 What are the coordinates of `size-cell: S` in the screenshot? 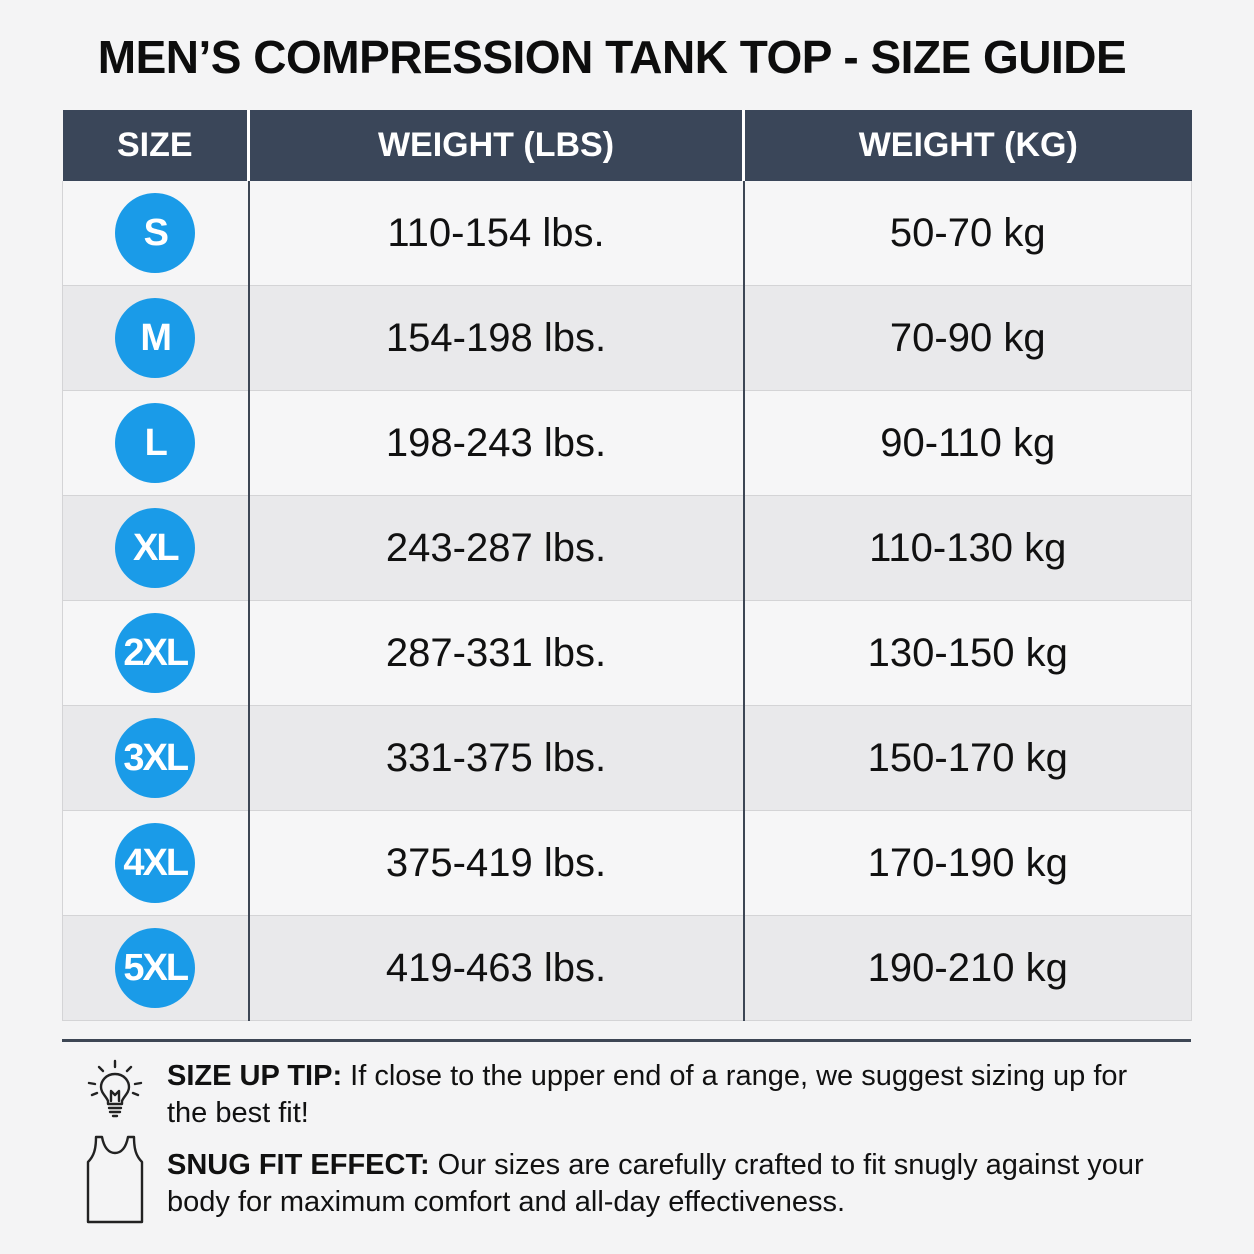 It's located at (156, 233).